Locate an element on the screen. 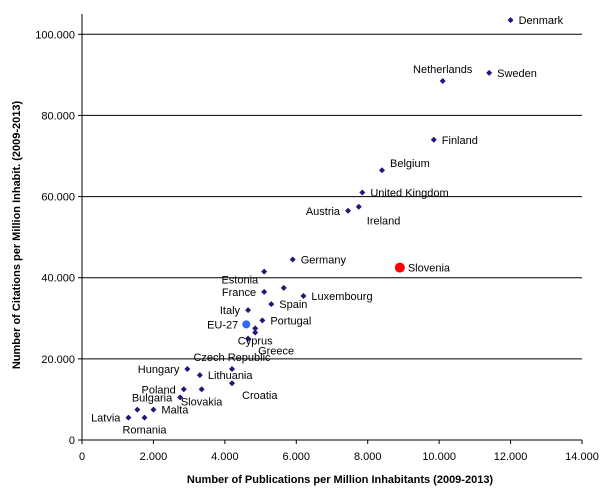  y-tick-label: 80.000 is located at coordinates (58, 116).